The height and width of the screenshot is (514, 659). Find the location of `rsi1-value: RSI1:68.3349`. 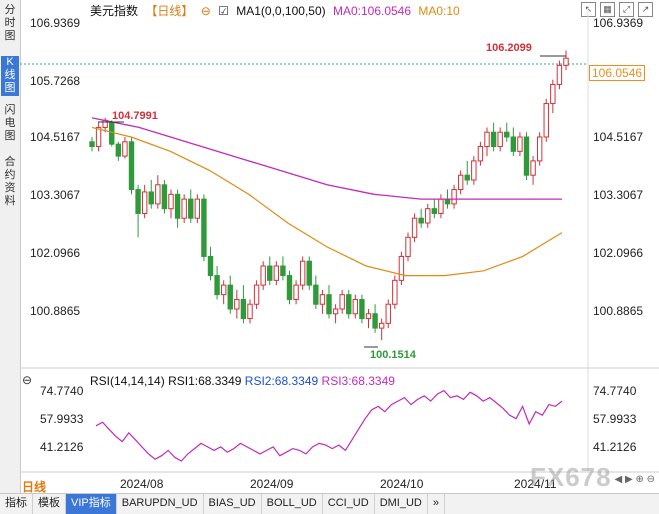

rsi1-value: RSI1:68.3349 is located at coordinates (205, 381).